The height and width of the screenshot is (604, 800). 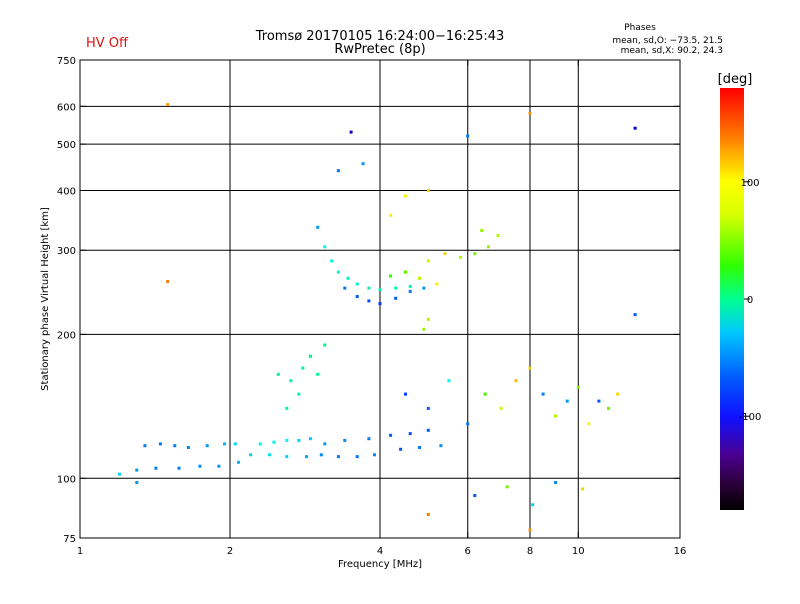 I want to click on x-tick-label: 10, so click(x=578, y=551).